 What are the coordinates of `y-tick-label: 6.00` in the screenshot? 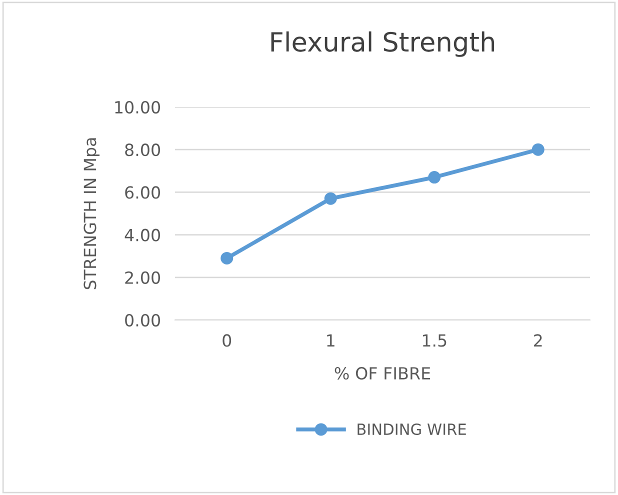 It's located at (142, 192).